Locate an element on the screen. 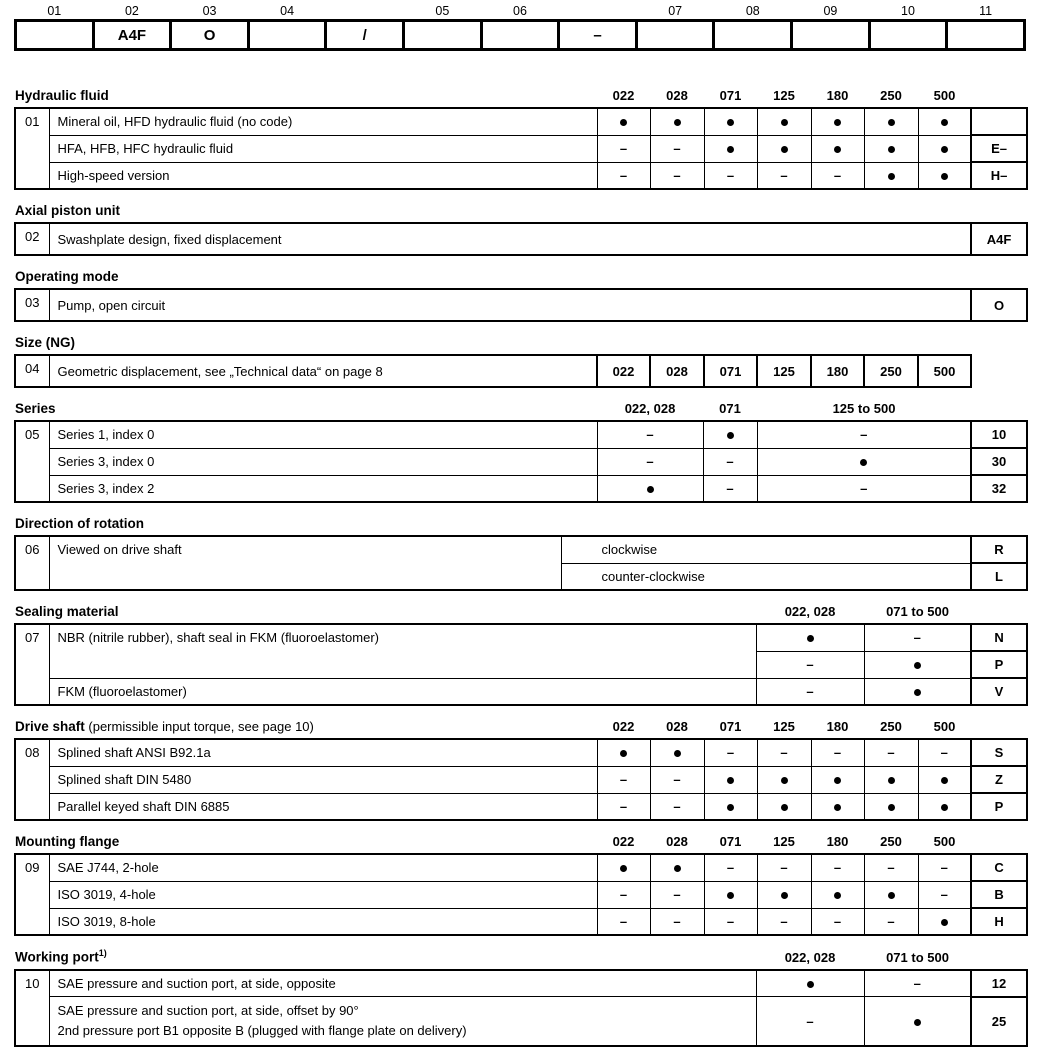 The height and width of the screenshot is (1047, 1040). table-row: – P is located at coordinates (522, 664).